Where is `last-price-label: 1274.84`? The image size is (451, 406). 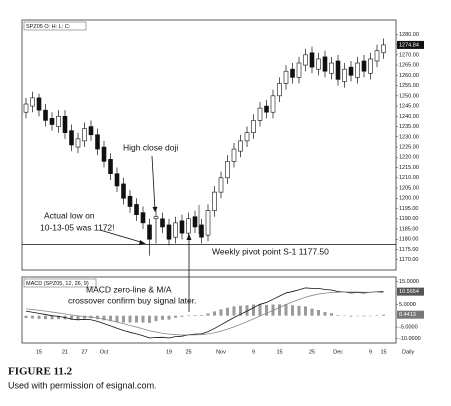
last-price-label: 1274.84 is located at coordinates (409, 45).